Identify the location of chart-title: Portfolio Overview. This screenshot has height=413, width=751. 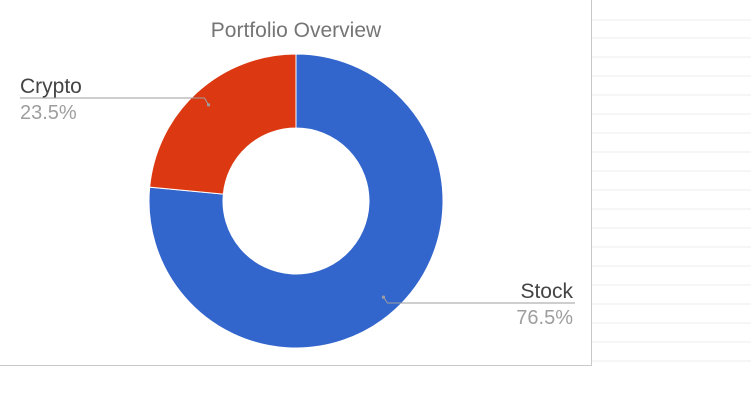
(296, 30).